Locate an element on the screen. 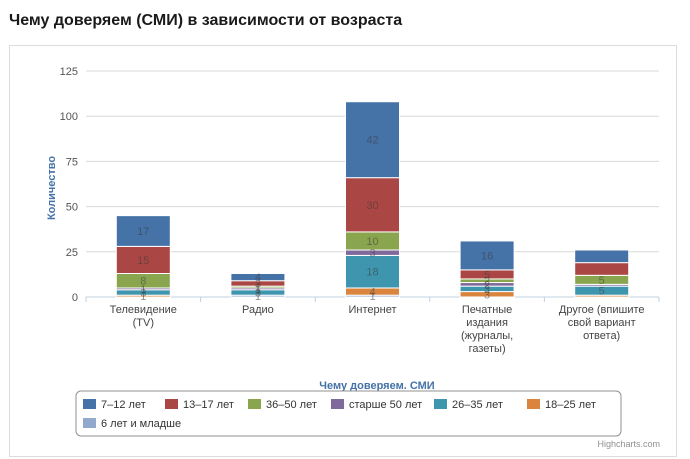  x-tick-label: Интернет is located at coordinates (373, 310).